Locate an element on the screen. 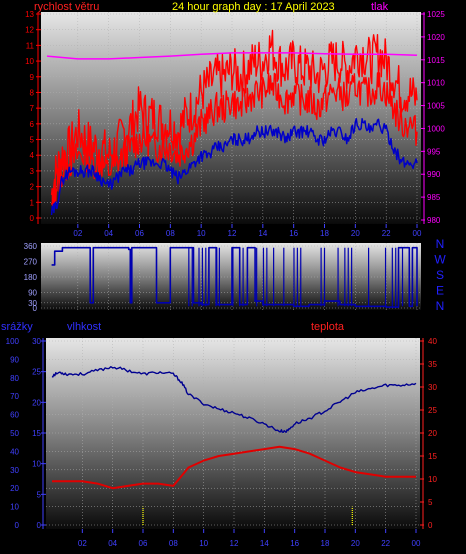 Image resolution: width=466 pixels, height=554 pixels. direction-series is located at coordinates (234, 277).